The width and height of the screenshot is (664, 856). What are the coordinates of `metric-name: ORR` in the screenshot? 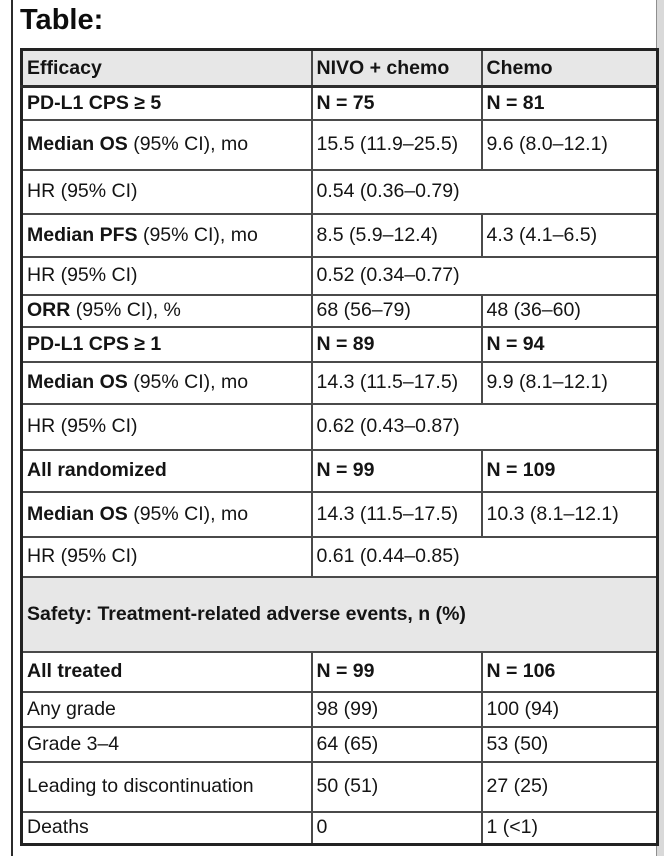 It's located at (49, 310).